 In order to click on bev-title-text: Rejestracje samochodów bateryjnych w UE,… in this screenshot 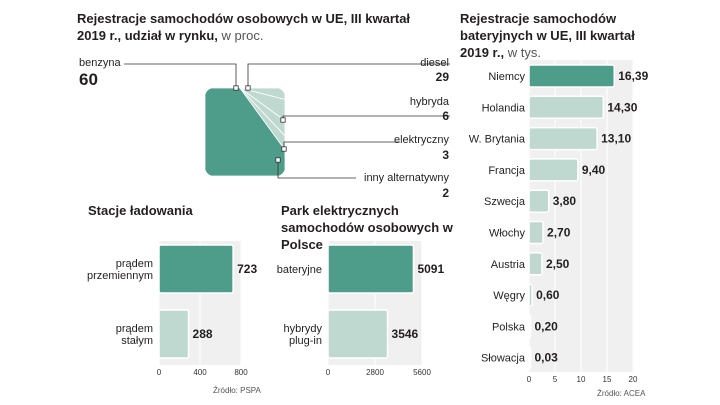, I will do `click(547, 35)`.